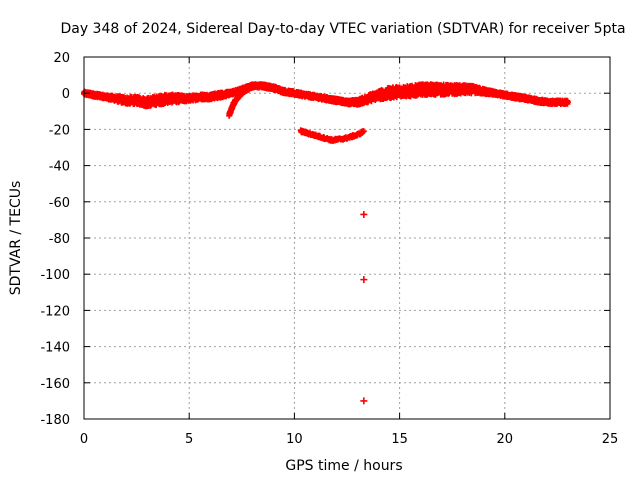  Describe the element at coordinates (294, 439) in the screenshot. I see `x-tick-label: 10` at that location.